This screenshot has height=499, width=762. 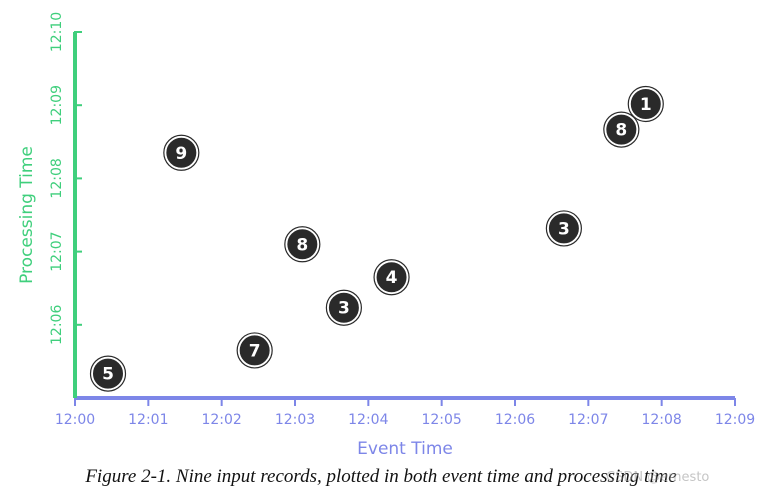 What do you see at coordinates (65, 205) in the screenshot?
I see `y-axis: 12:10 12:09 12:08 12:07 12:06` at bounding box center [65, 205].